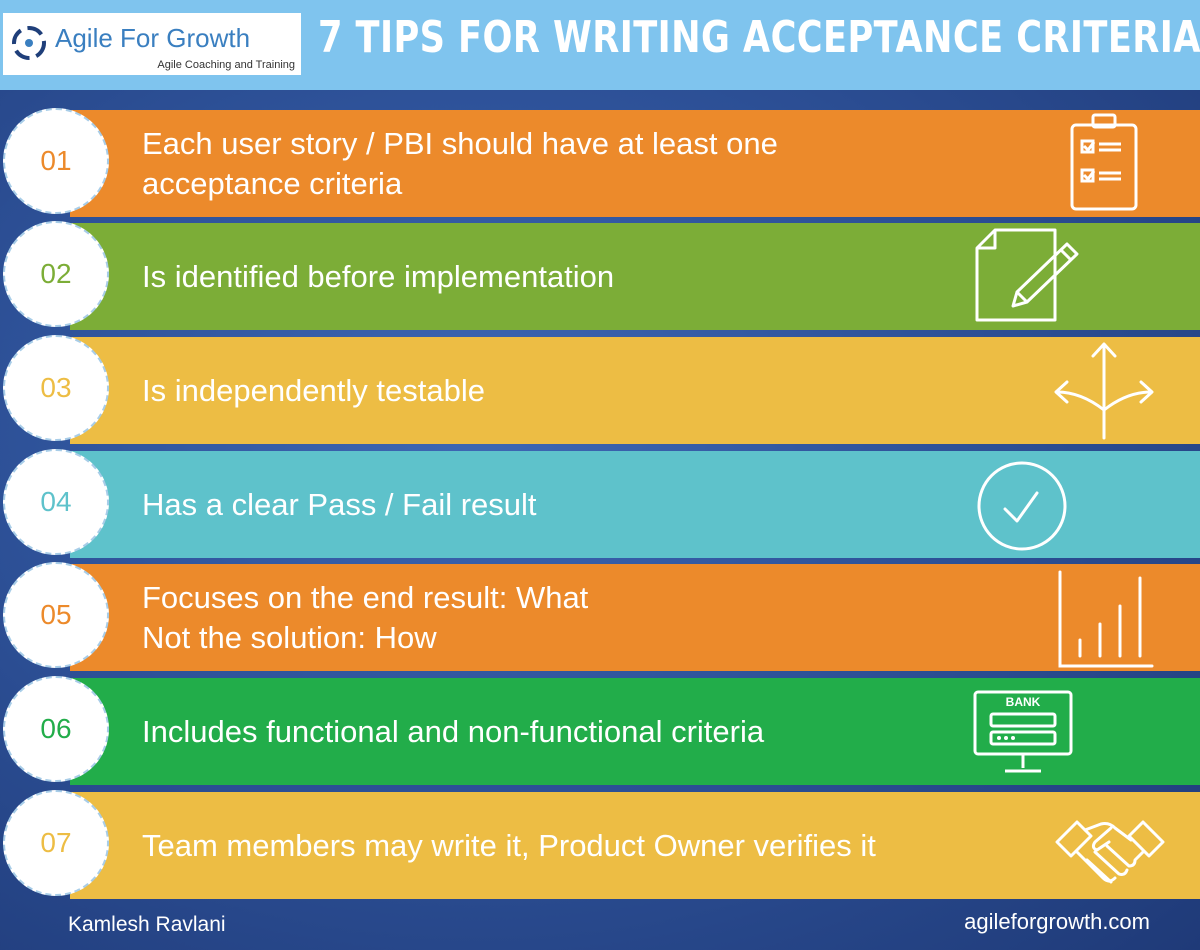 The image size is (1200, 950). Describe the element at coordinates (1022, 506) in the screenshot. I see `circle-check-icon` at that location.